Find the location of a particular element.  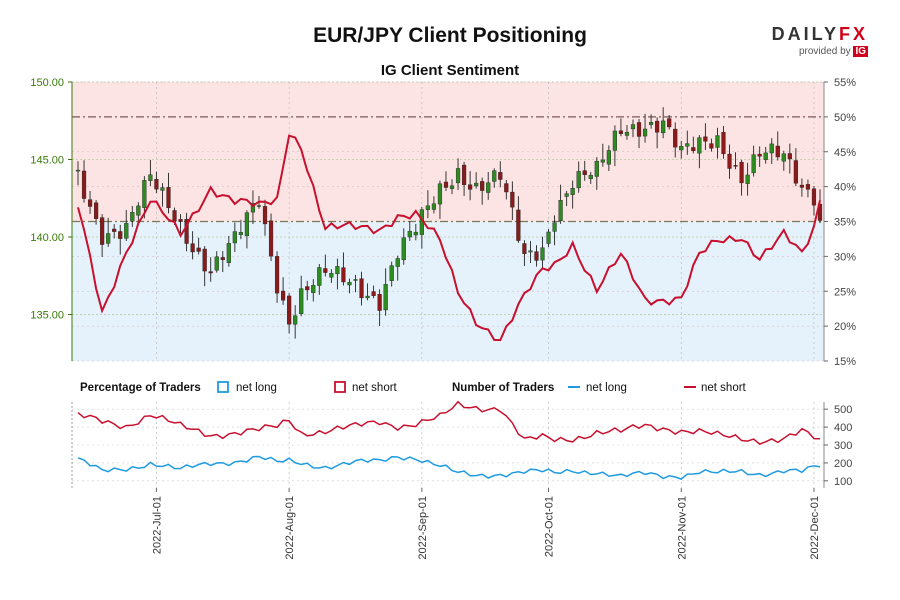

legend-pct-title: Percentage of Traders is located at coordinates (140, 388).